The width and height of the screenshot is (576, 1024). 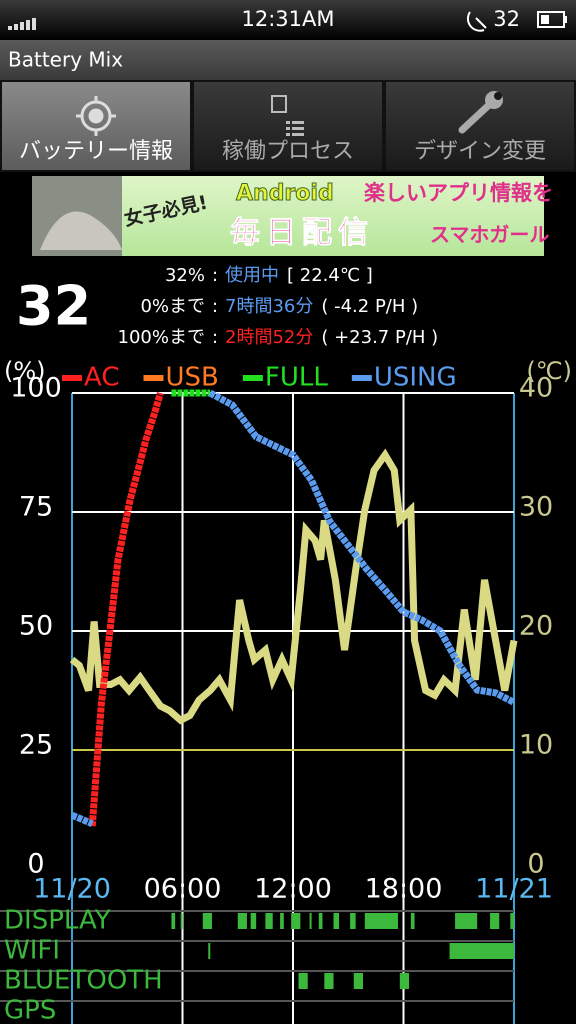 I want to click on battery-info-icon, so click(x=96, y=116).